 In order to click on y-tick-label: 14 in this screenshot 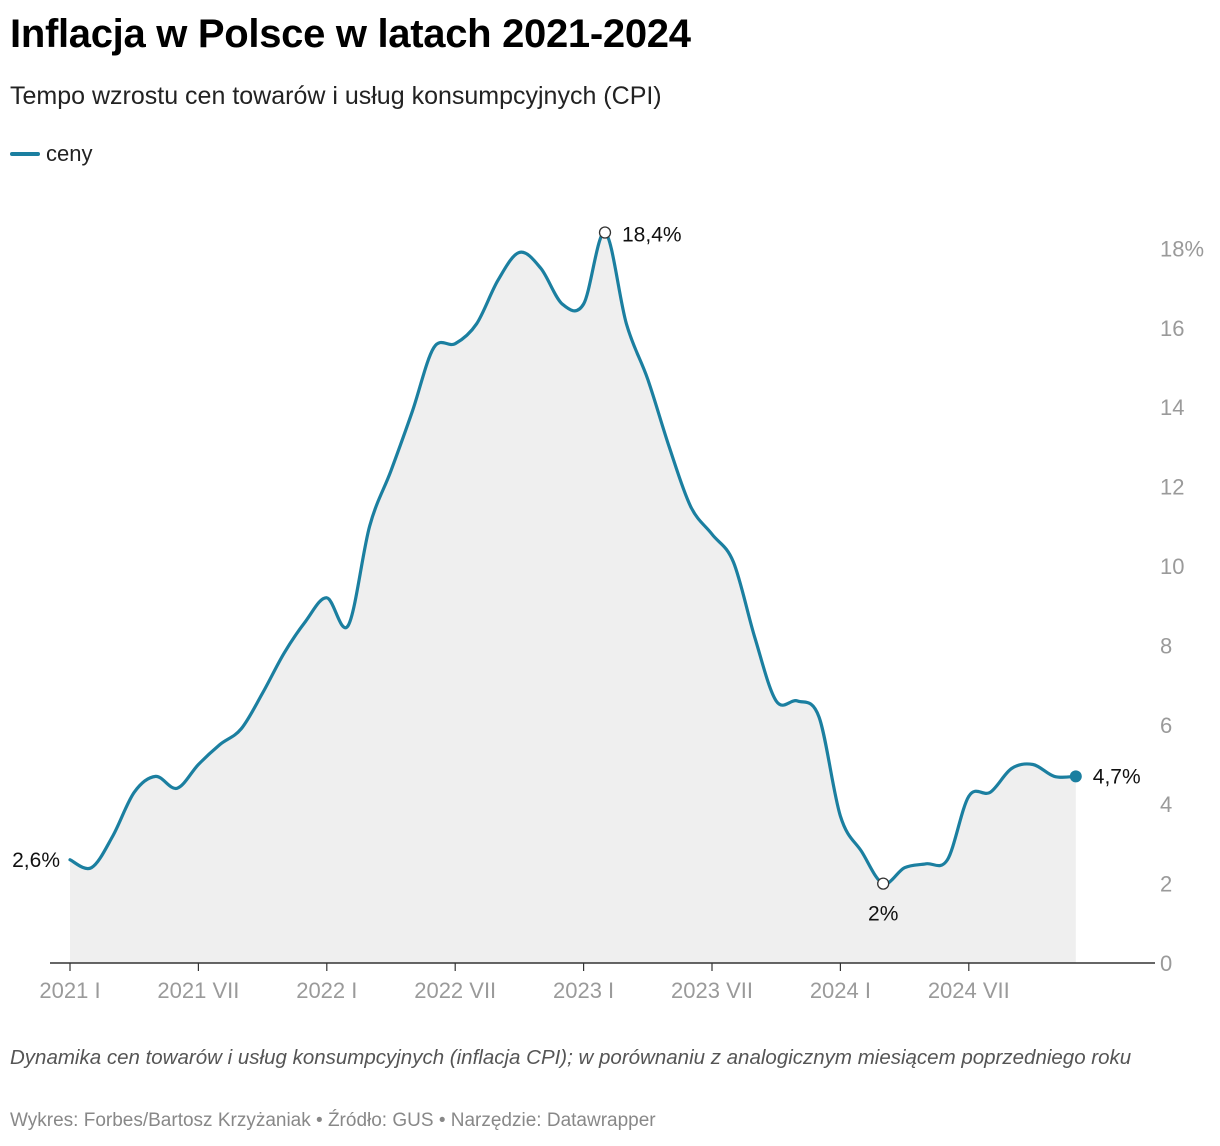, I will do `click(1172, 407)`.